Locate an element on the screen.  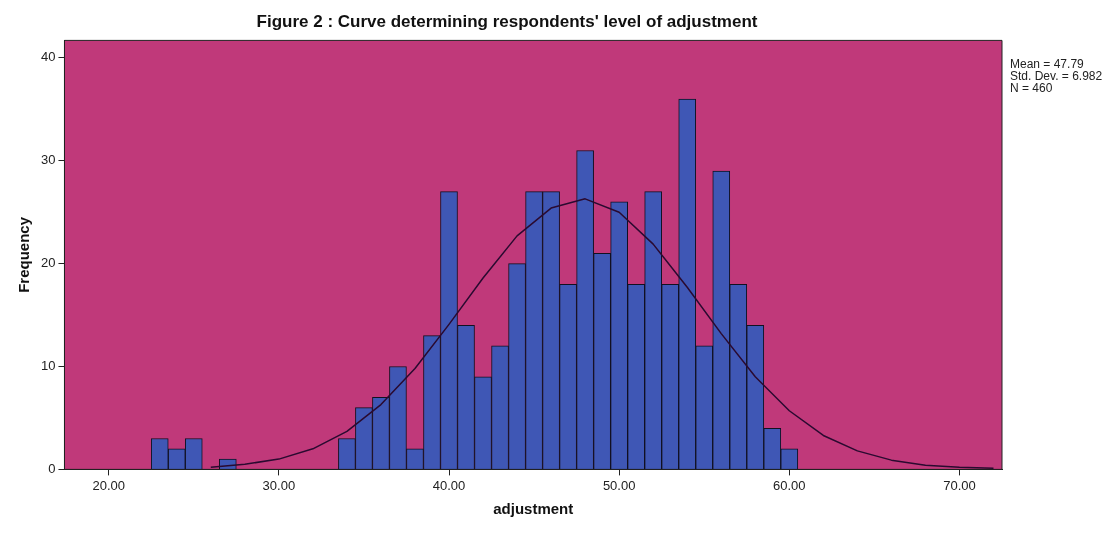
y-tick-label: 20 is located at coordinates (48, 263).